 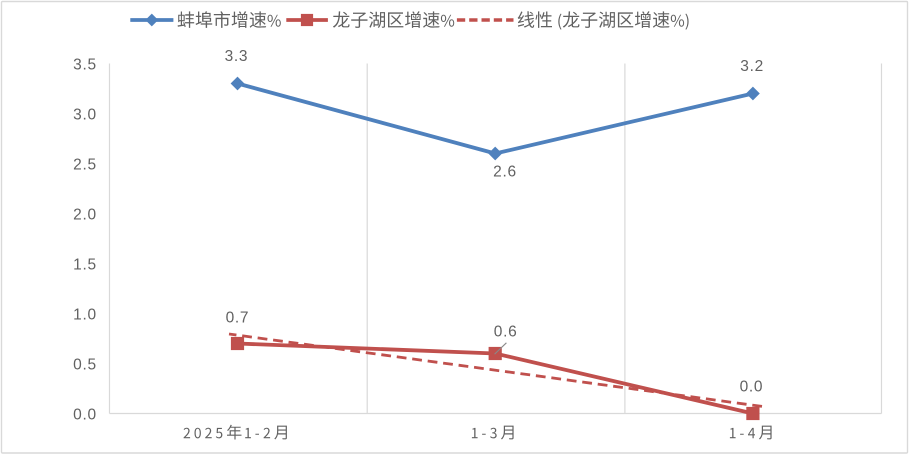 What do you see at coordinates (85, 315) in the screenshot?
I see `svg-text: 1.0` at bounding box center [85, 315].